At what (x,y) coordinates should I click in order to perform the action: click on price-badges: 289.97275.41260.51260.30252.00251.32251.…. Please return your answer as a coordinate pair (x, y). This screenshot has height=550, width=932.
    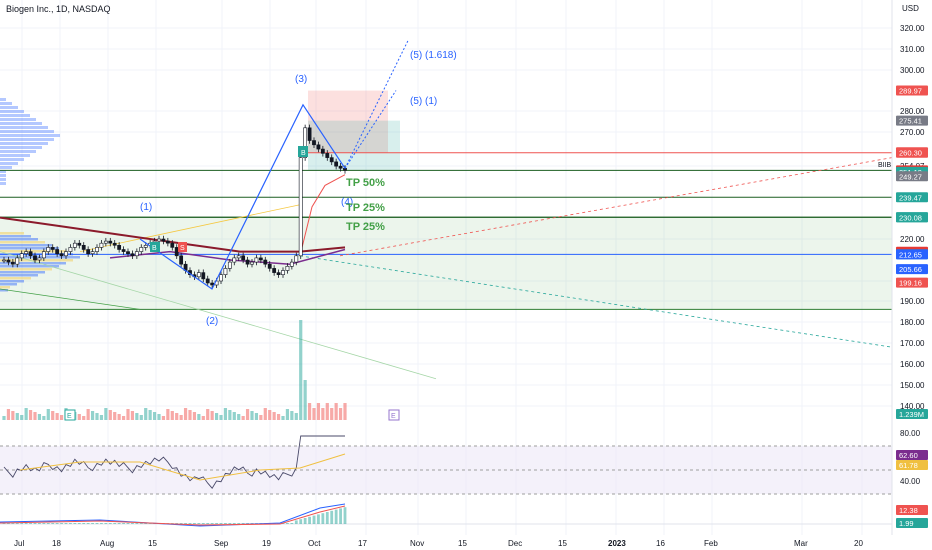
    Looking at the image, I should click on (912, 306).